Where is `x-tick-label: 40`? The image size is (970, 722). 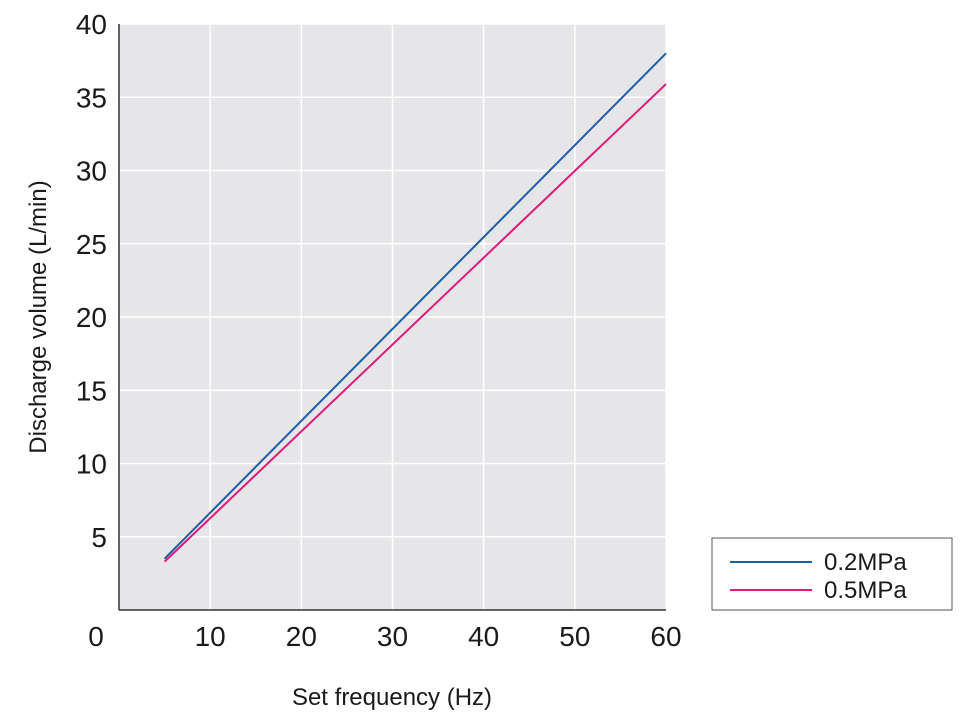
x-tick-label: 40 is located at coordinates (483, 636).